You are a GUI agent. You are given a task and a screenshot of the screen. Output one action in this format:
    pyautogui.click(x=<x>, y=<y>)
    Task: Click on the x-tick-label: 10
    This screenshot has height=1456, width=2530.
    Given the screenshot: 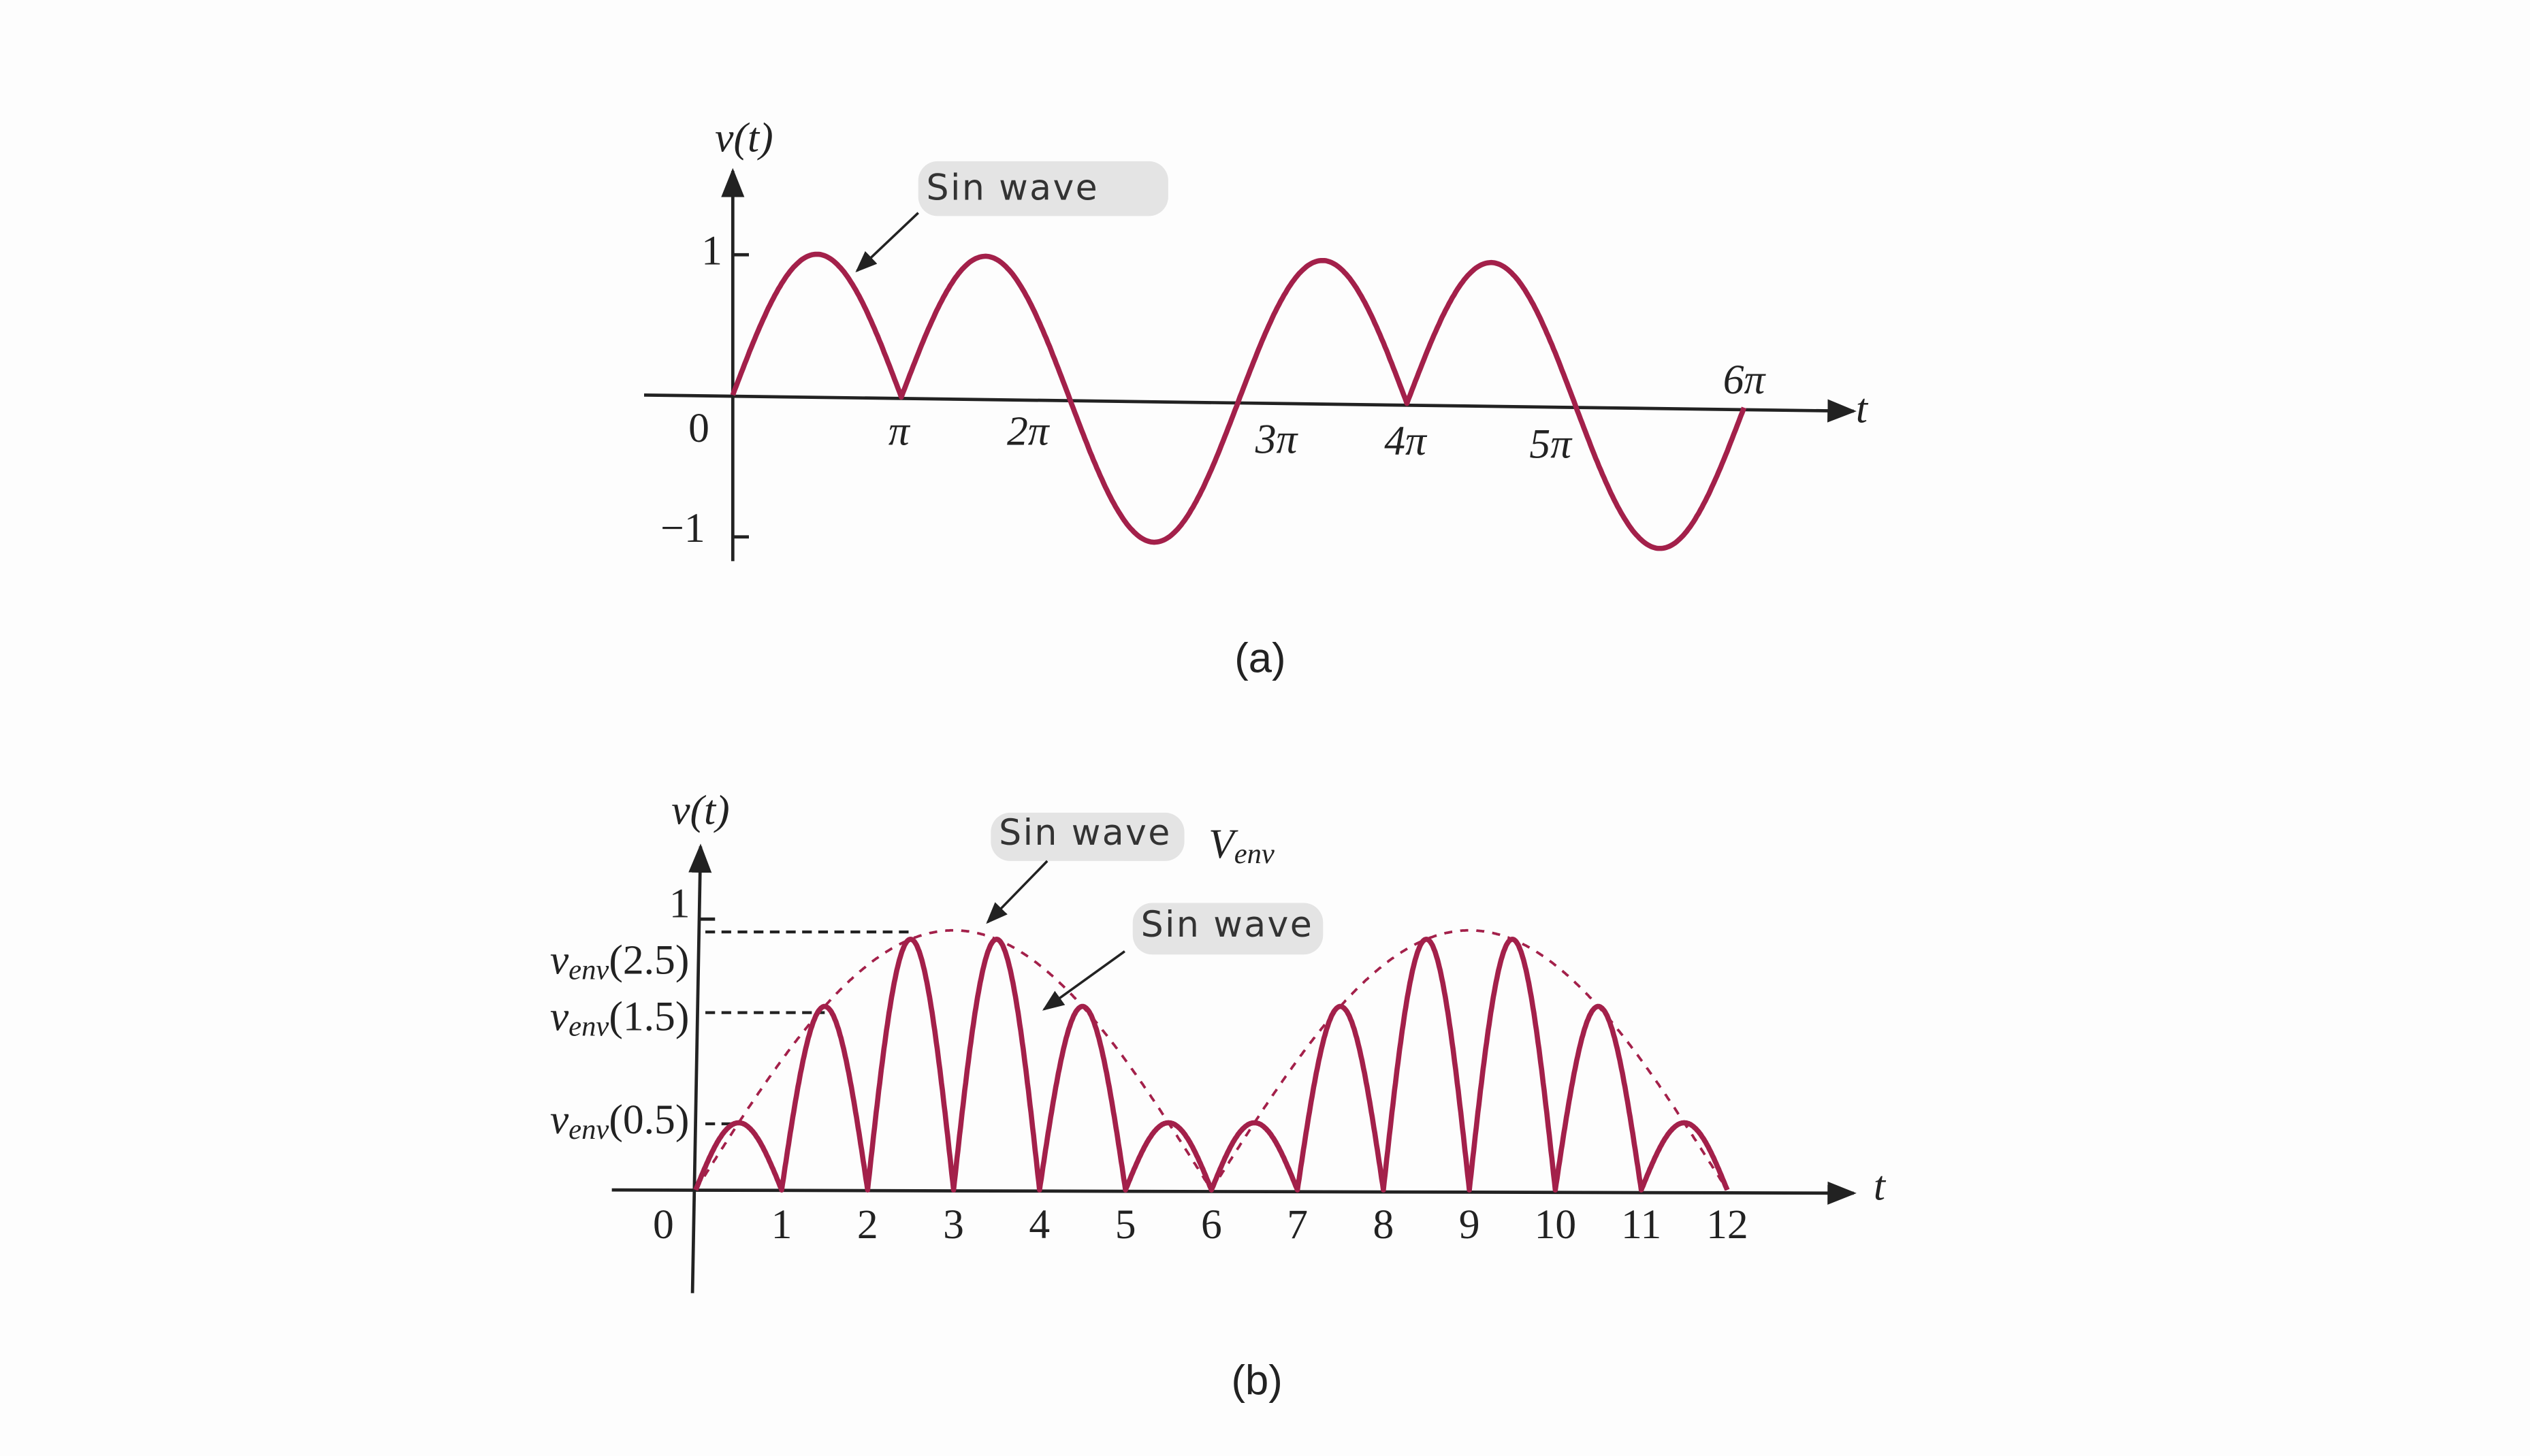 What is the action you would take?
    pyautogui.click(x=1556, y=1225)
    